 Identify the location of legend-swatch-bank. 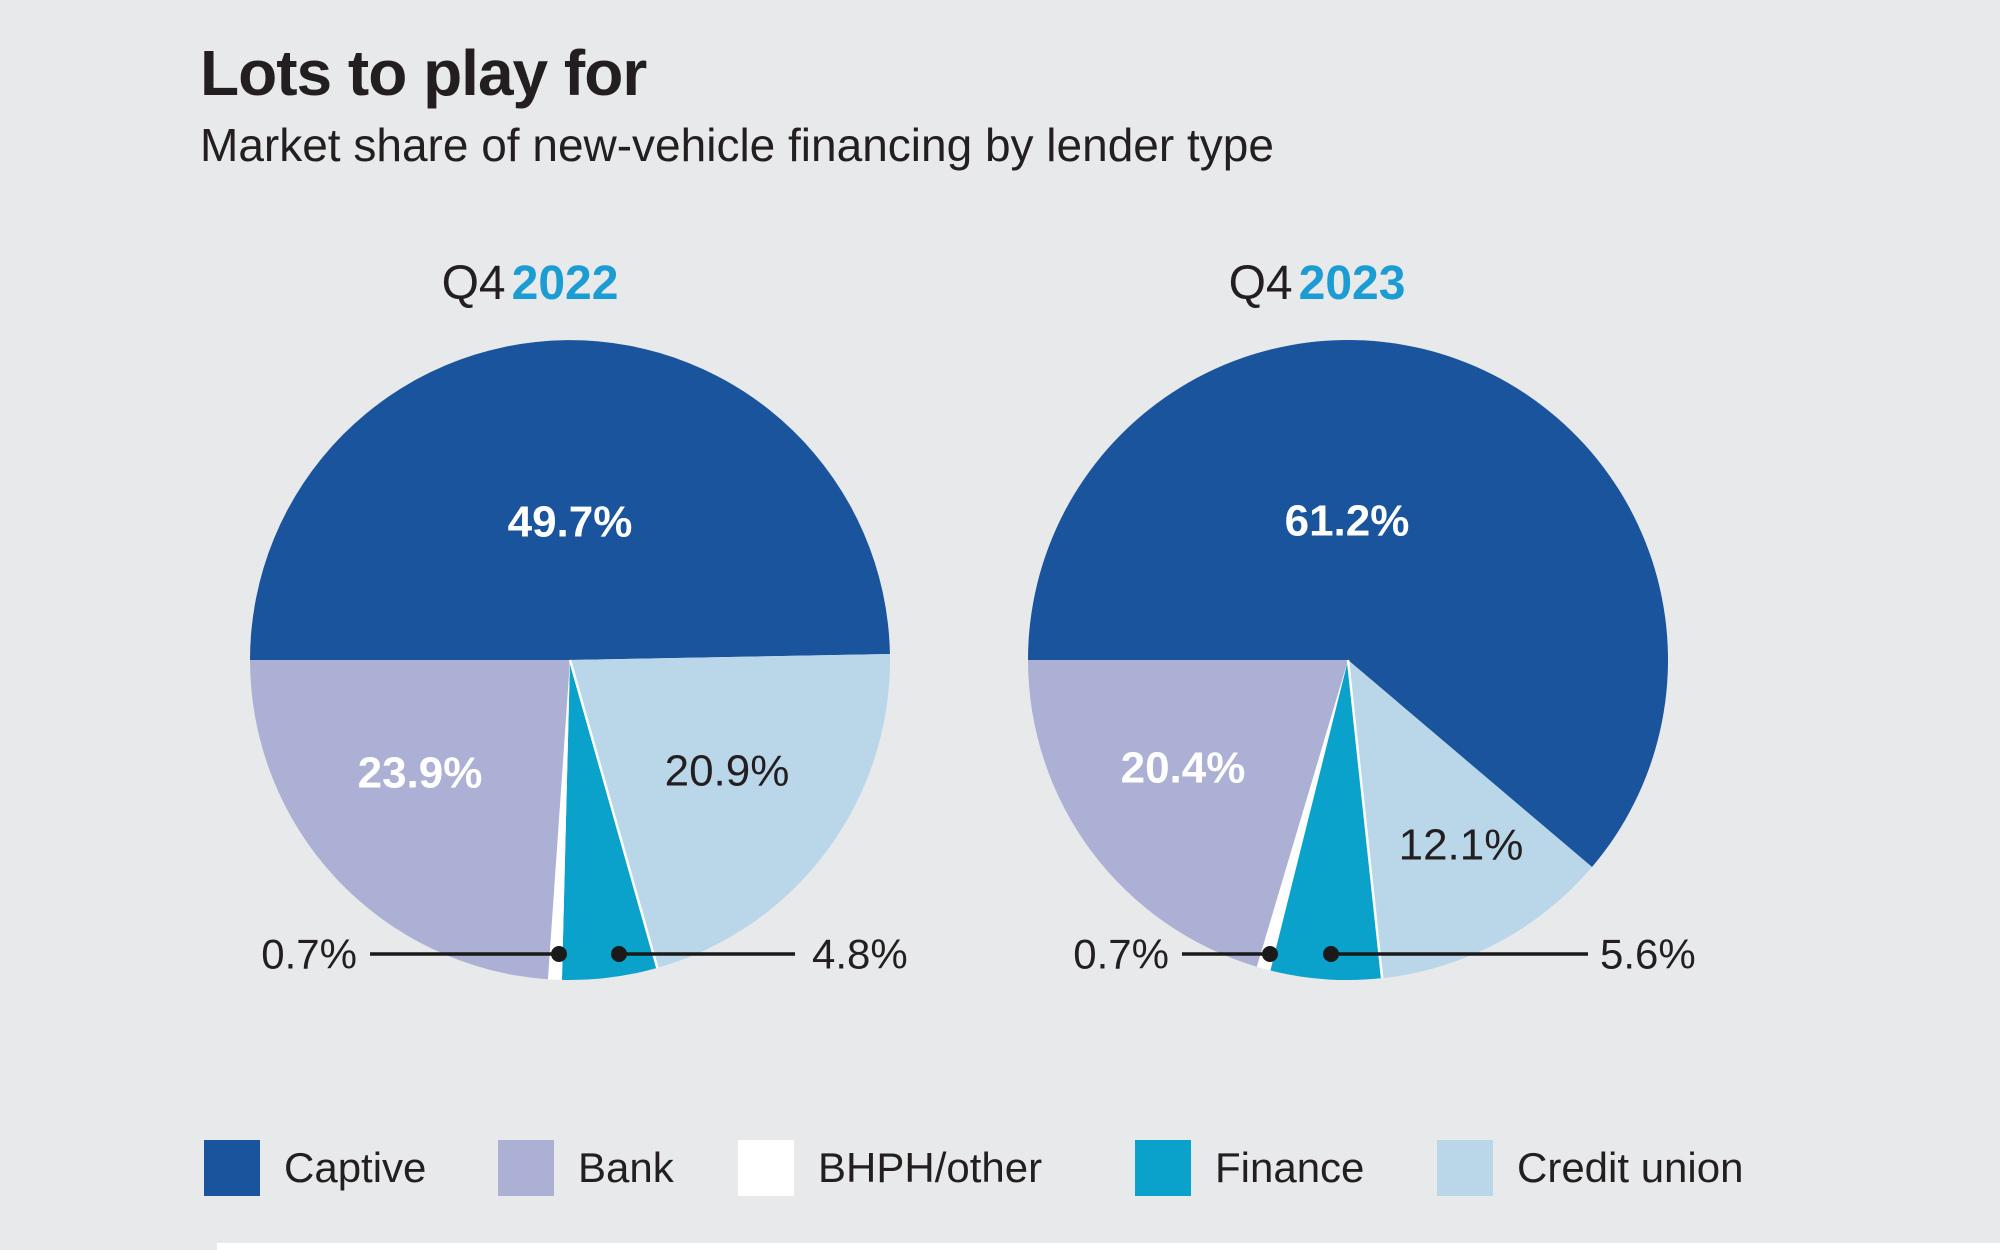
(526, 1168).